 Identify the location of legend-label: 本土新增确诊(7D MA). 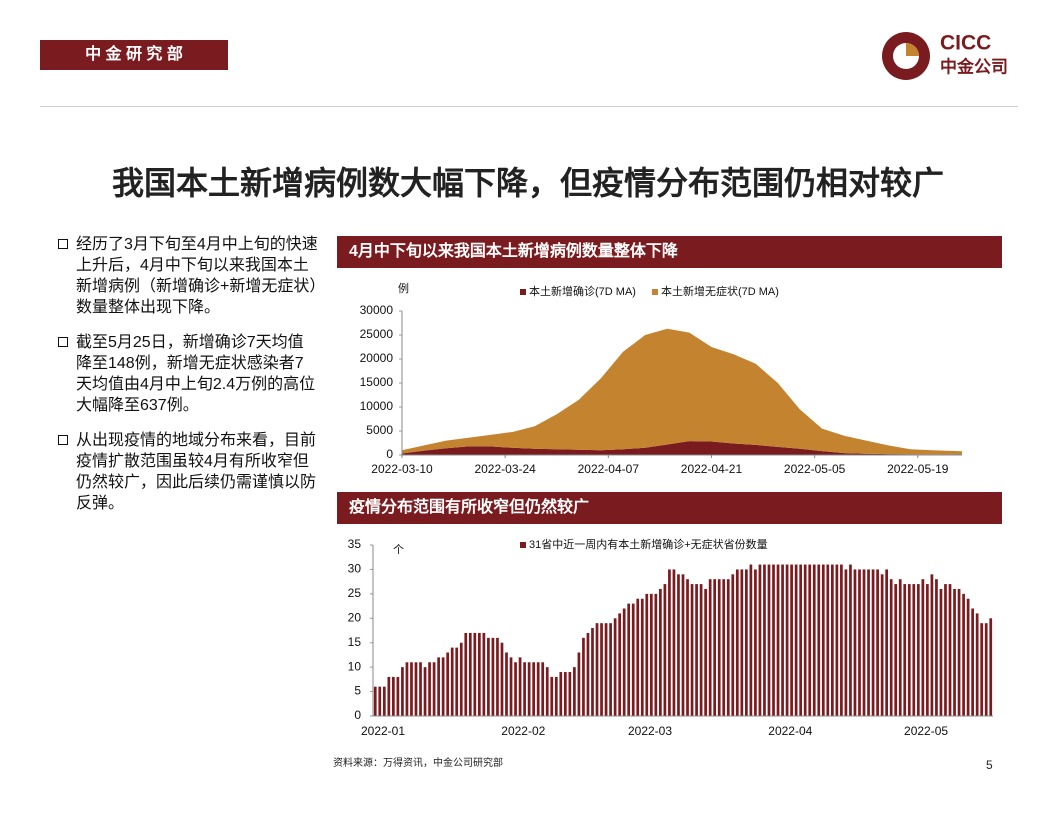
(582, 291).